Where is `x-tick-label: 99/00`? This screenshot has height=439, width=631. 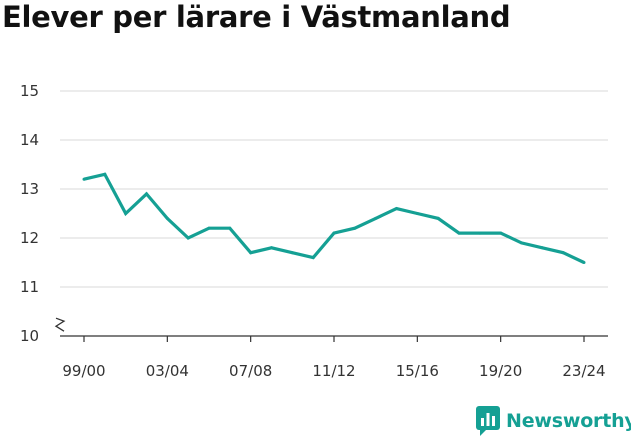
x-tick-label: 99/00 is located at coordinates (83, 371).